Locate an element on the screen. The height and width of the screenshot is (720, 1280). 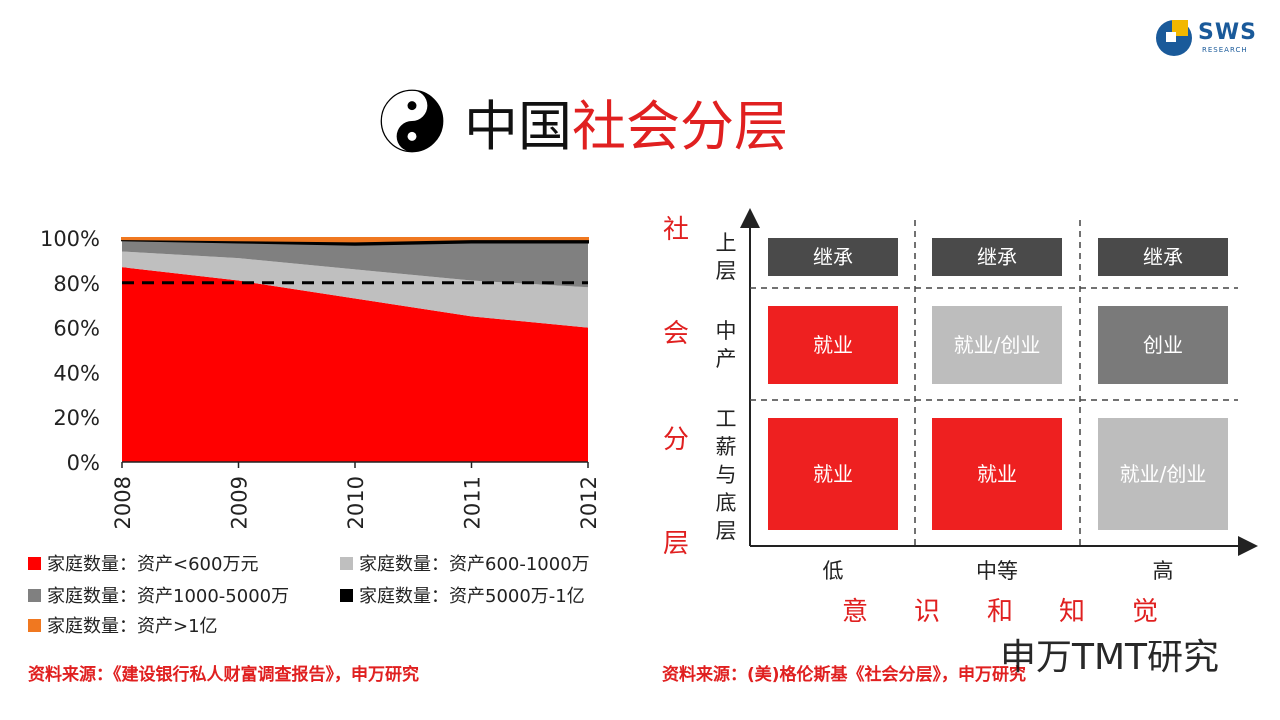
matrix-y-title: 社会分层 is located at coordinates (676, 387).